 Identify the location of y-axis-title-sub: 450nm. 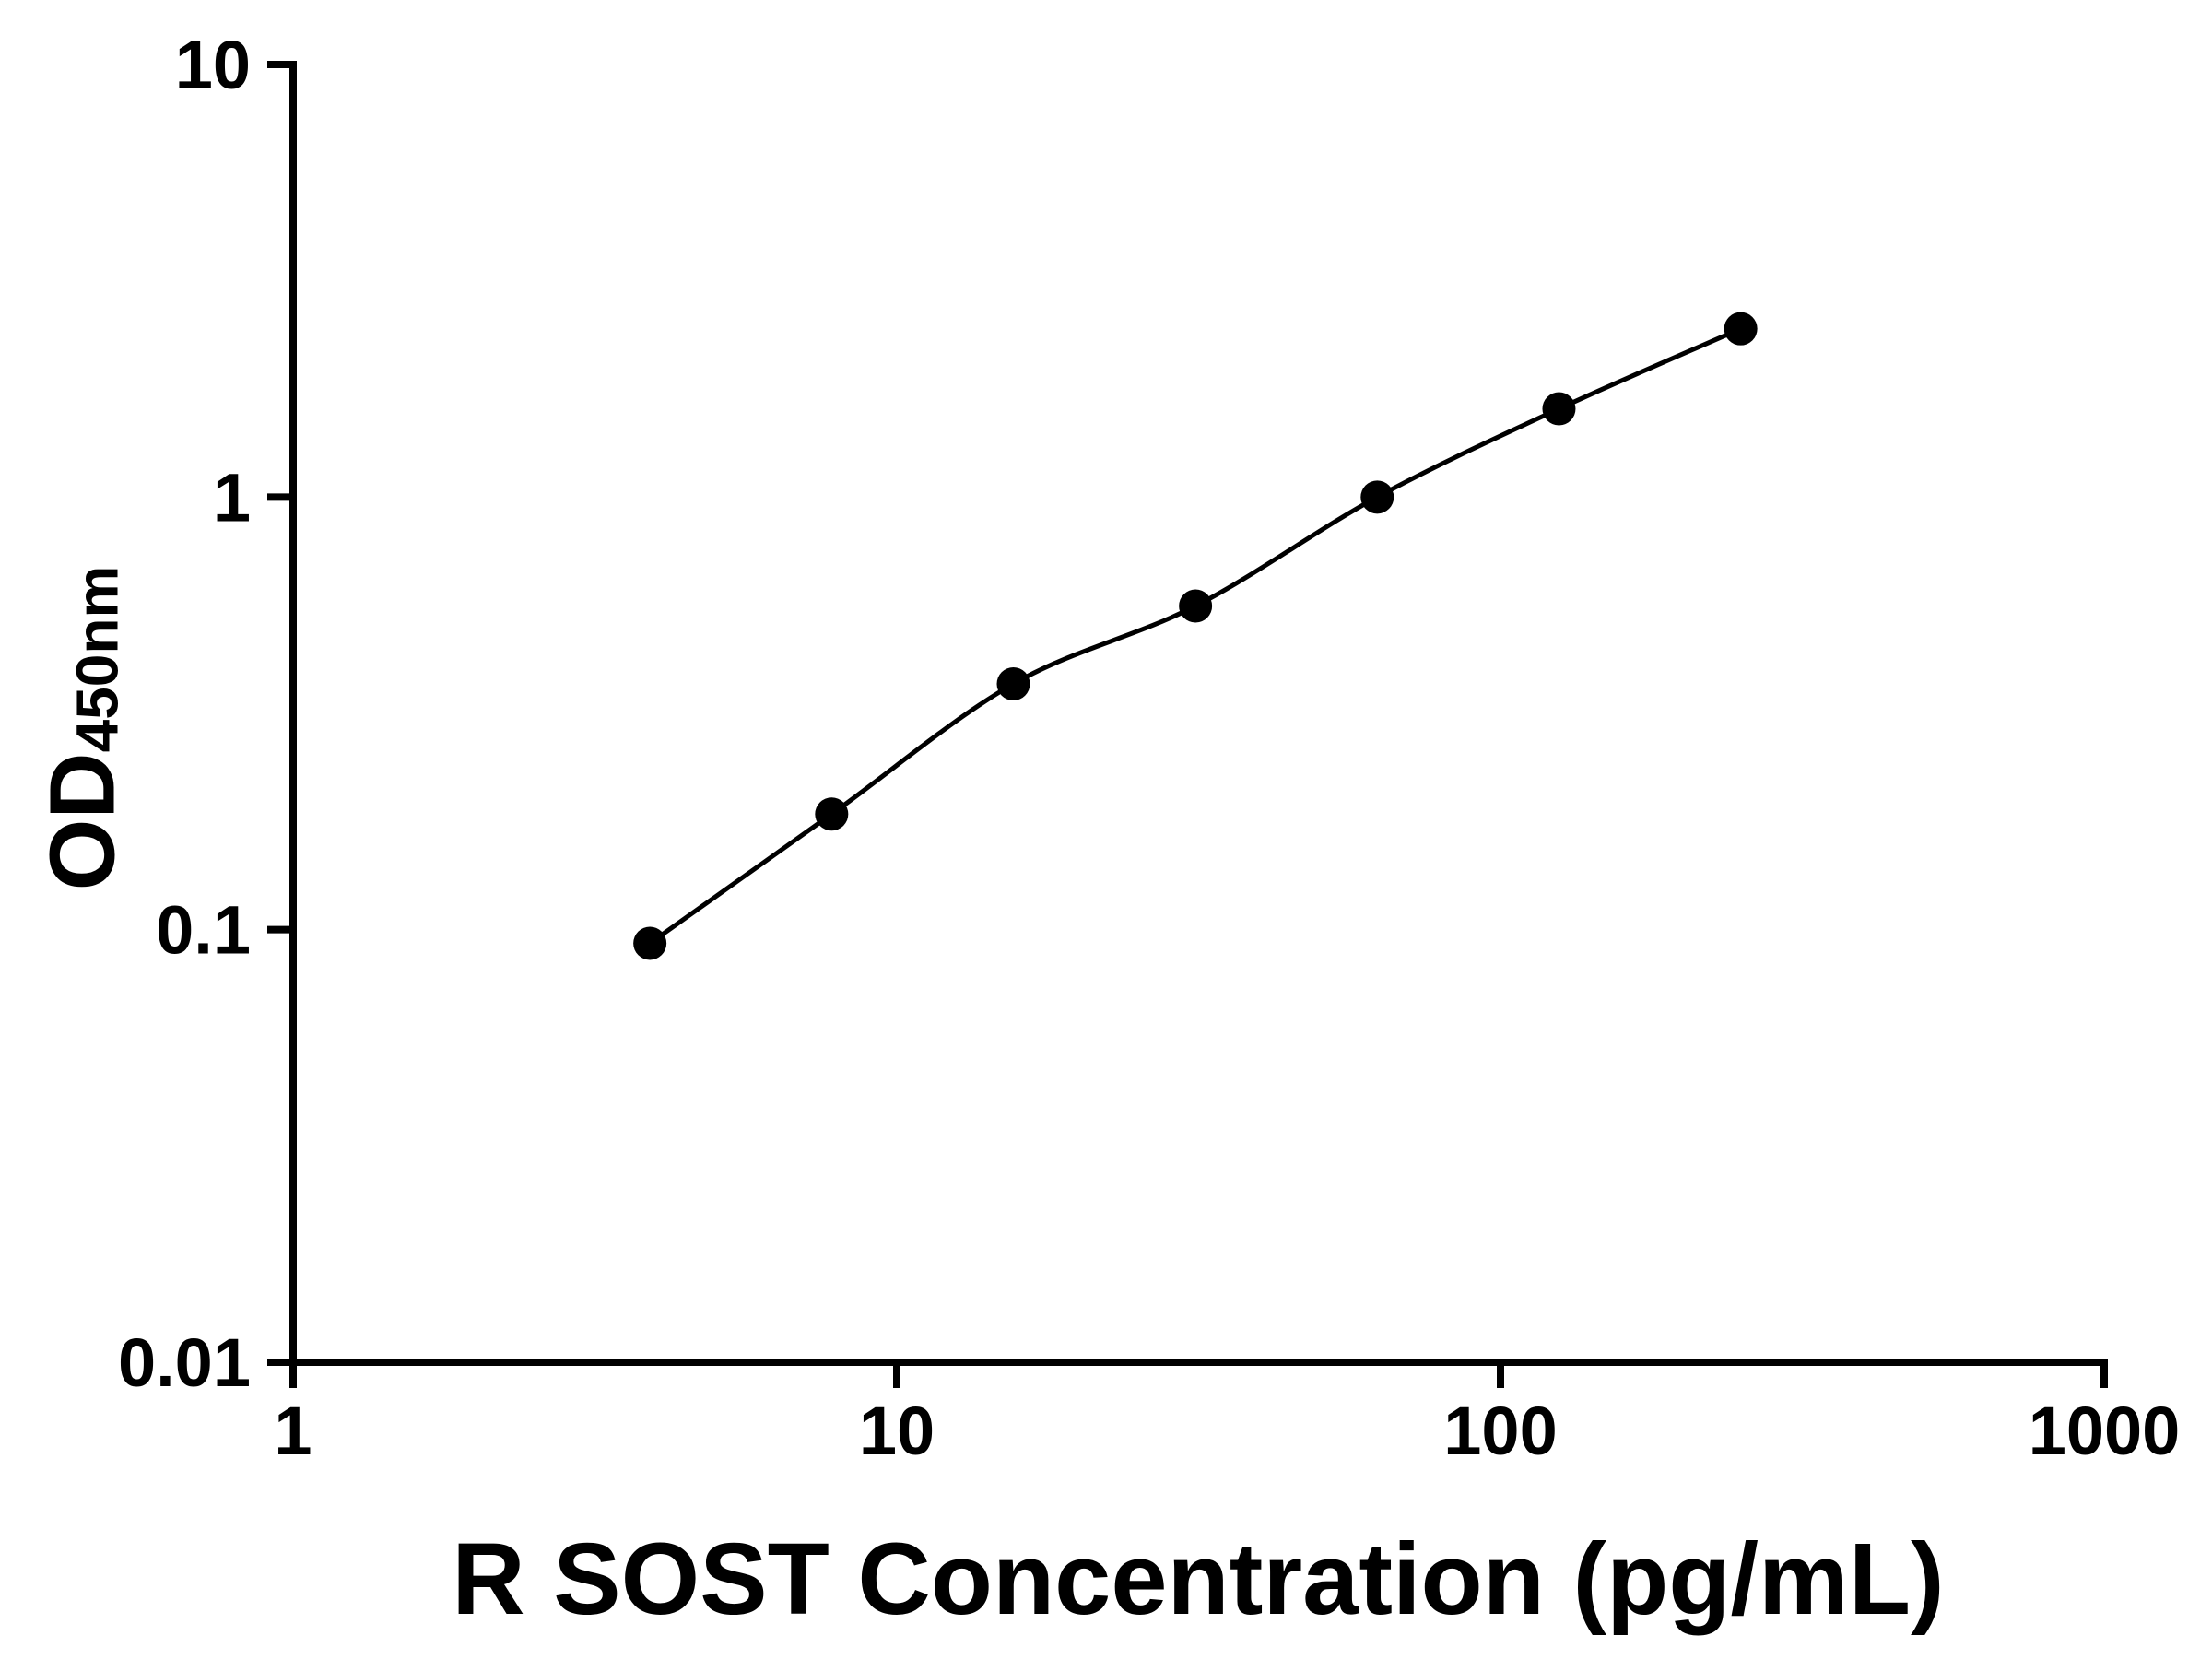
(97, 659).